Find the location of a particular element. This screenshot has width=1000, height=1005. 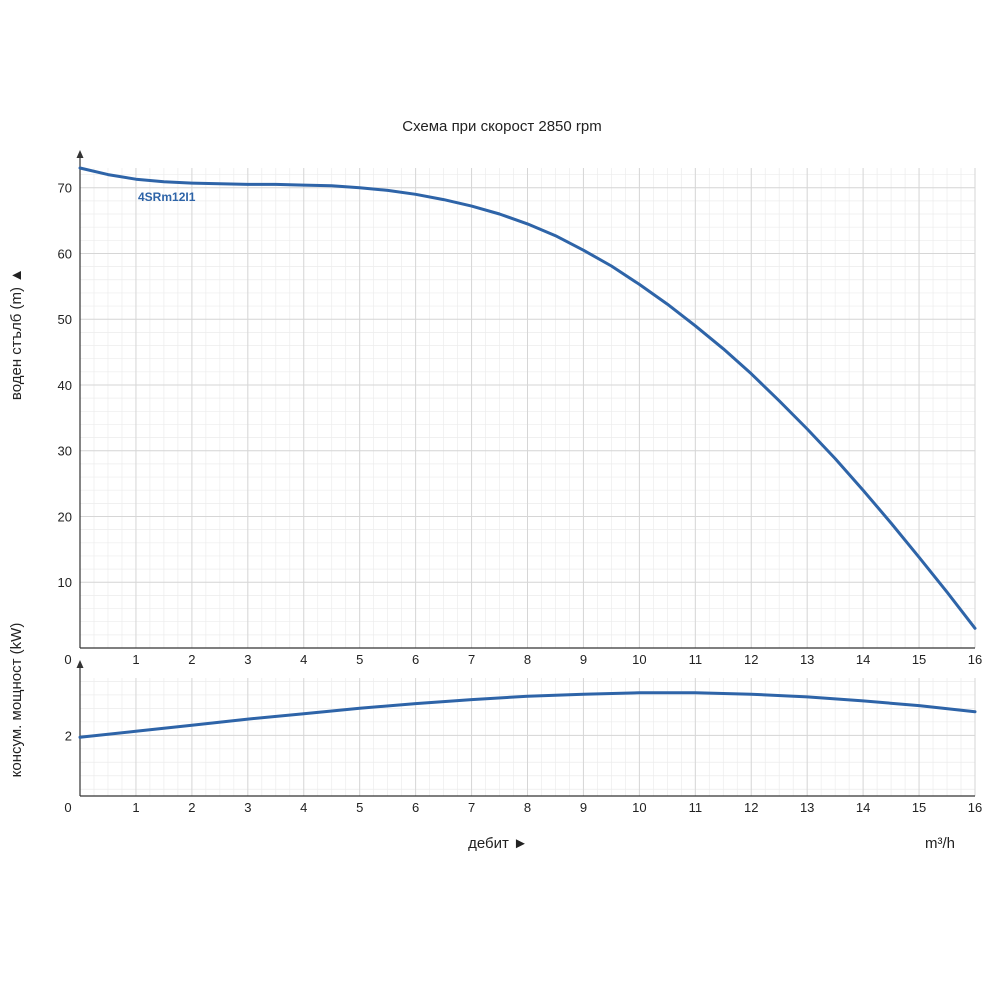

head-chart-x-tick-label: 5 is located at coordinates (359, 659).